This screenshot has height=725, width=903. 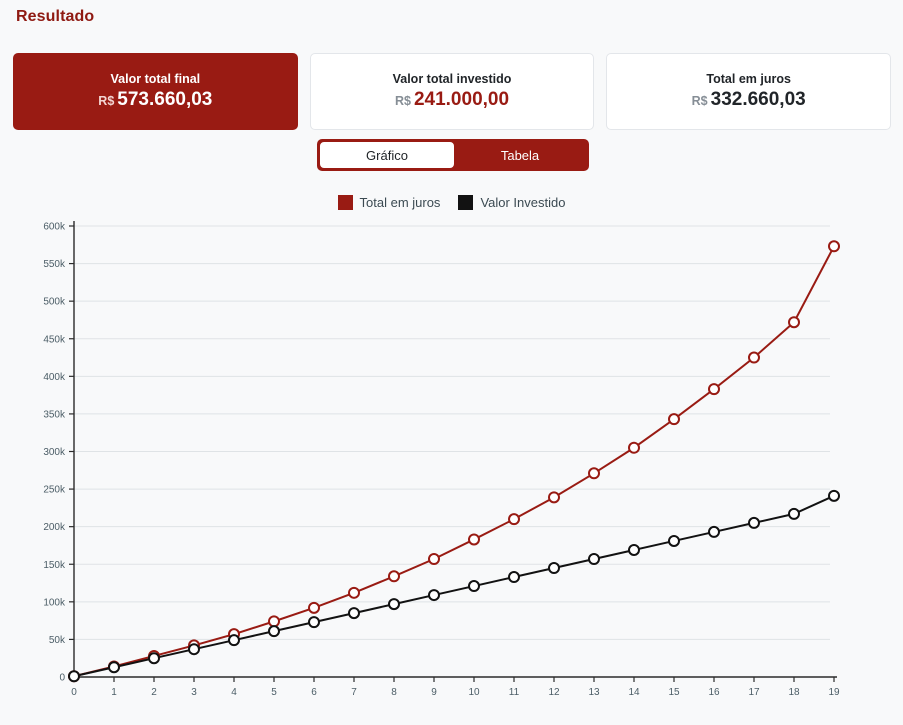 I want to click on tab-tabela: Tabela, so click(x=520, y=155).